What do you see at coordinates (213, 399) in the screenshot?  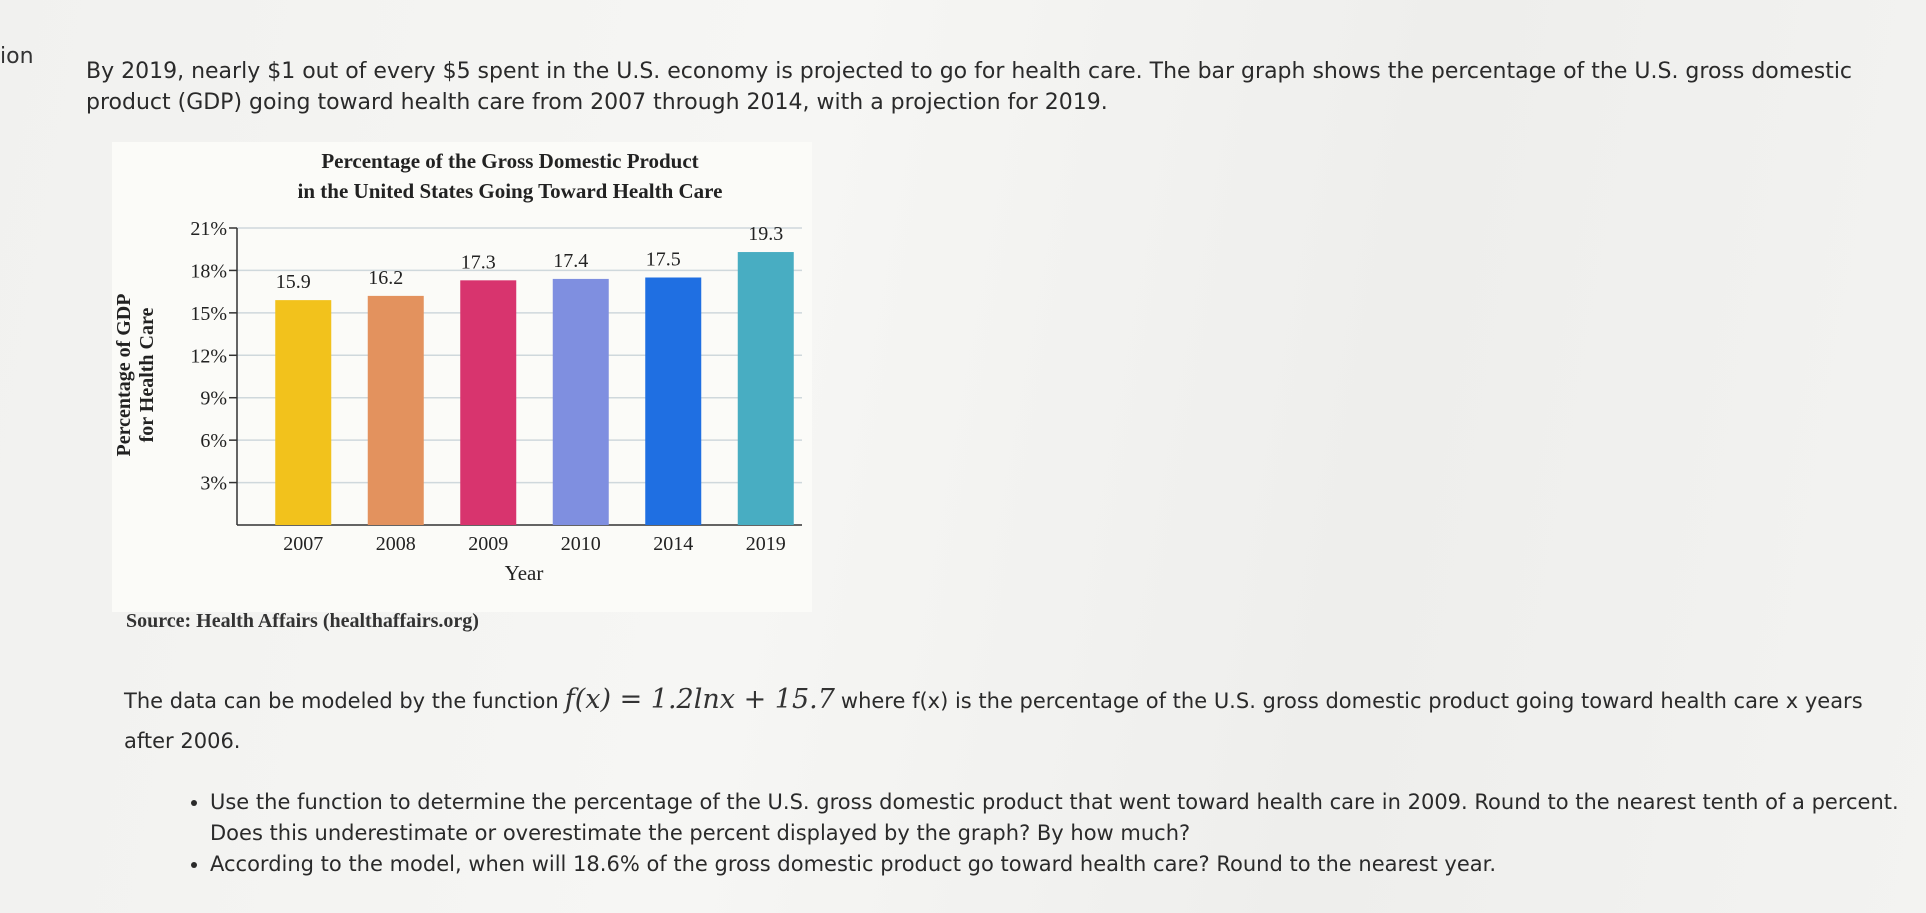 I see `y-tick-label: 9%` at bounding box center [213, 399].